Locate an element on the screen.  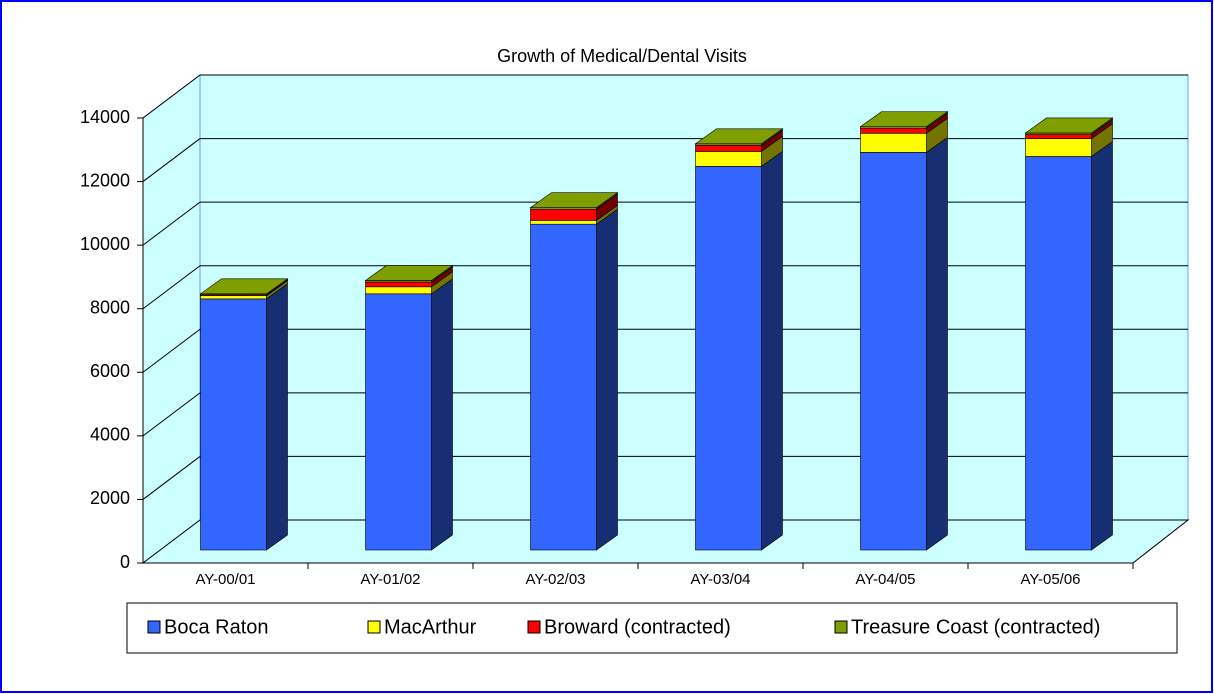
legend is located at coordinates (652, 628).